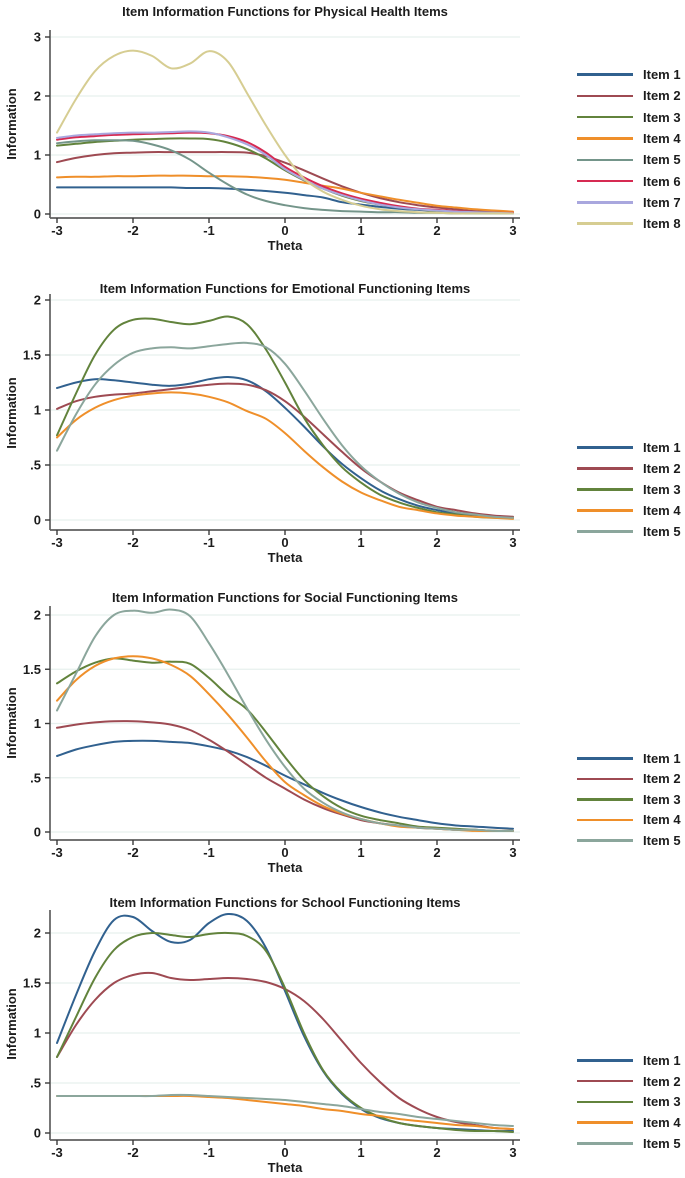 The image size is (685, 1178). I want to click on chart3-y-axis-label: Information, so click(11, 723).